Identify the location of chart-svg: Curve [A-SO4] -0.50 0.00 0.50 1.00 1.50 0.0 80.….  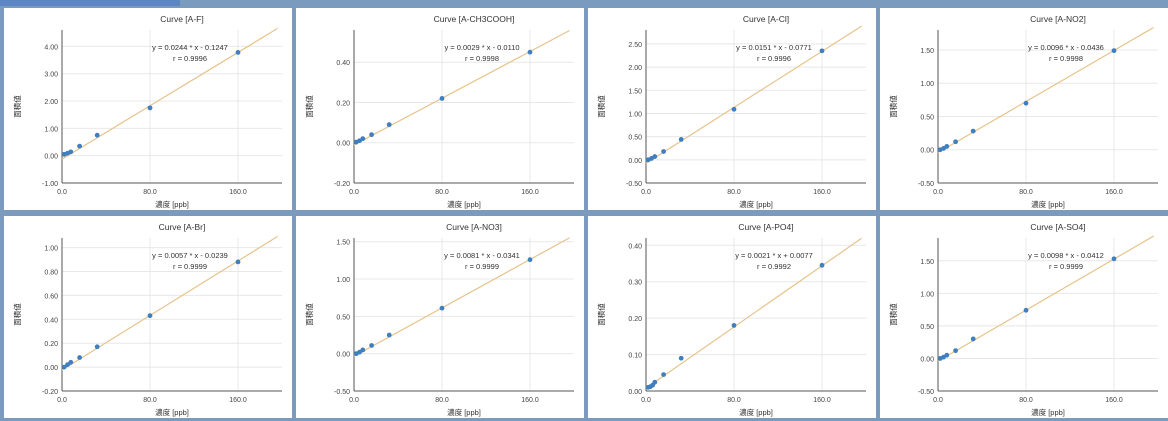
(1023, 319).